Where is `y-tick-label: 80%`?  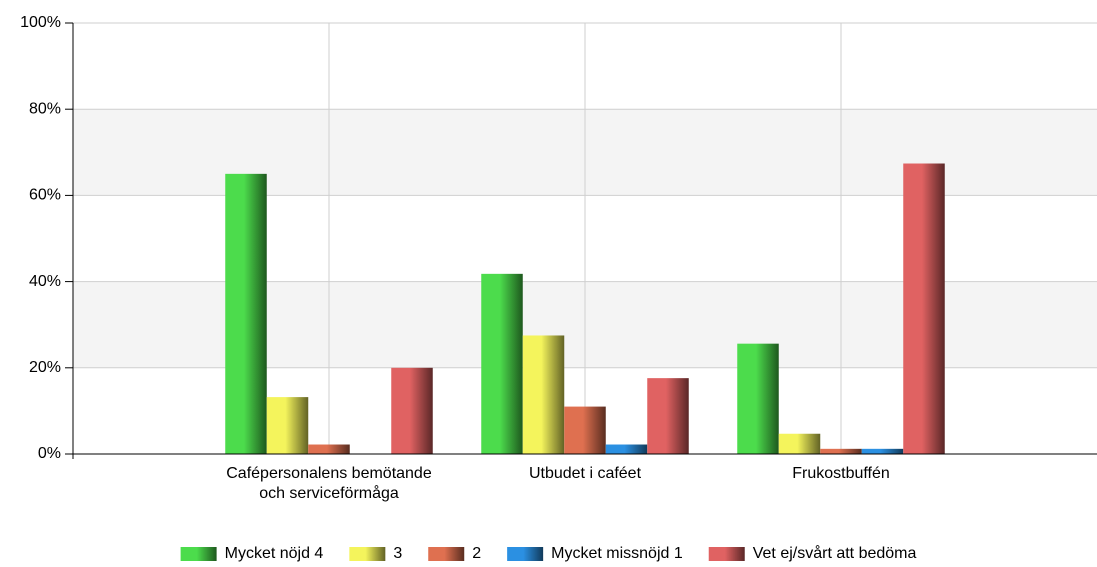 y-tick-label: 80% is located at coordinates (45, 108).